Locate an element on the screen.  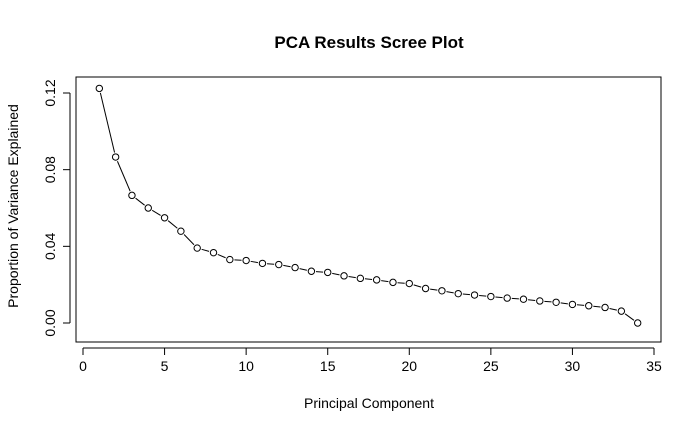
x-axis: 0 5 10 15 20 25 30 35 is located at coordinates (370, 361).